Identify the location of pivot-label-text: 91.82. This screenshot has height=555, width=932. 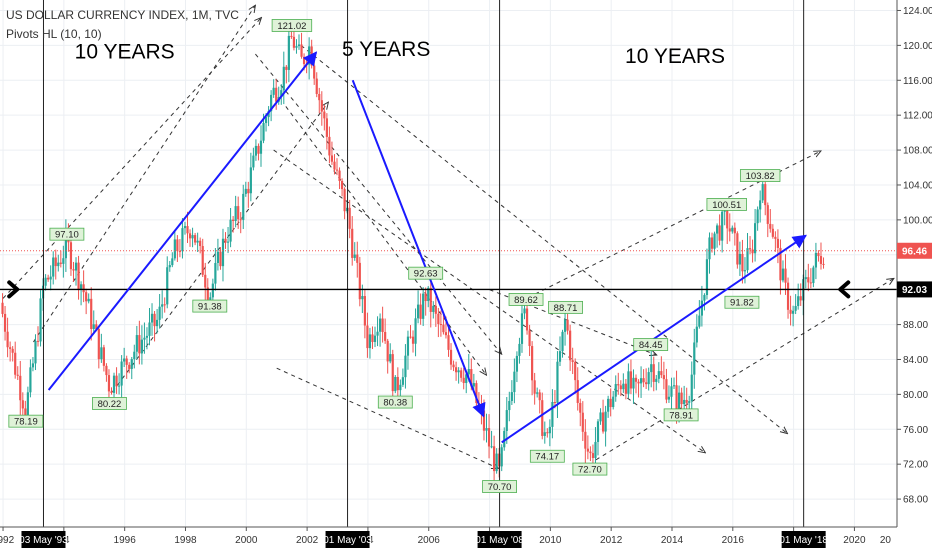
(742, 303).